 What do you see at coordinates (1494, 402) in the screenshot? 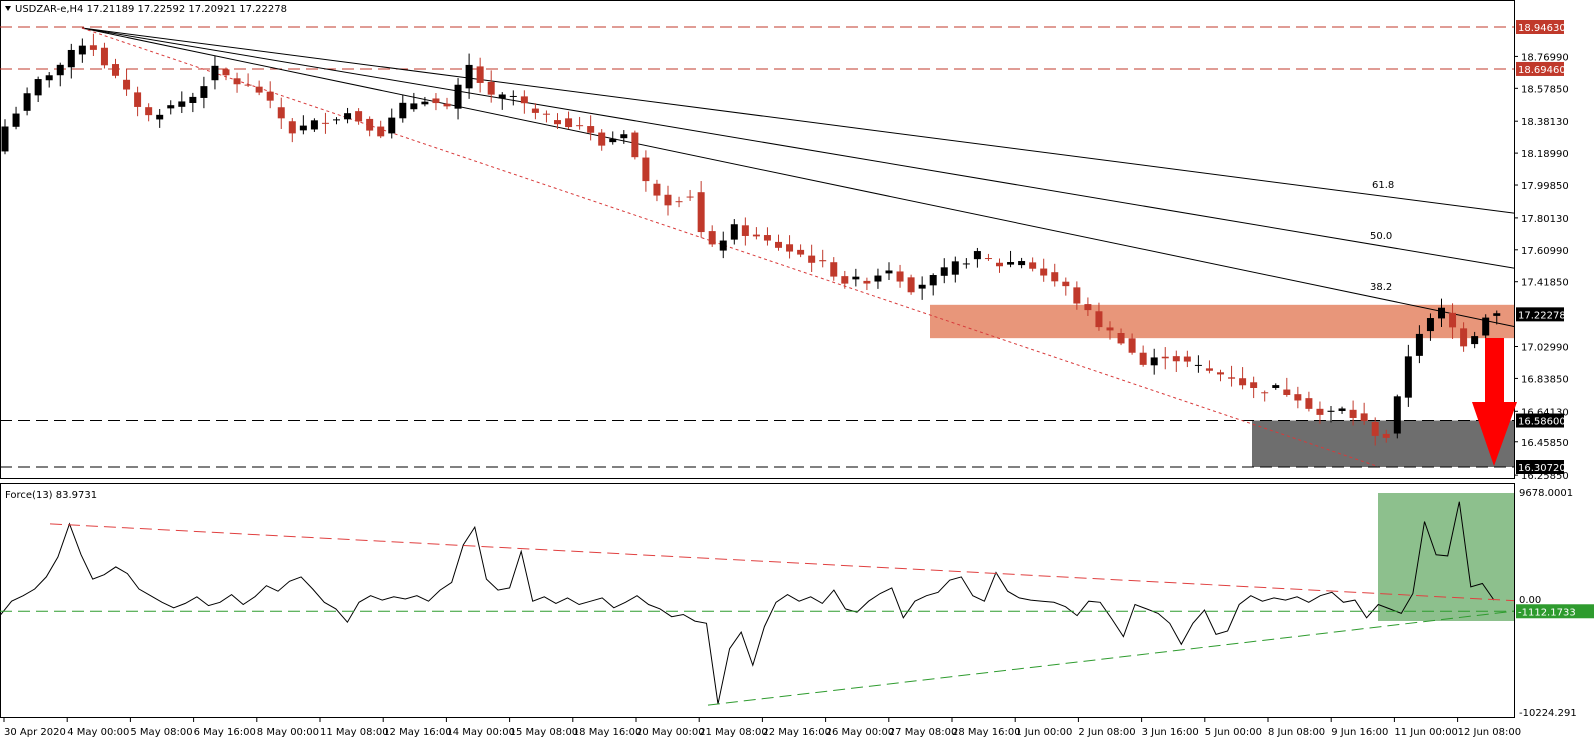
I see `down-arrow-icon` at bounding box center [1494, 402].